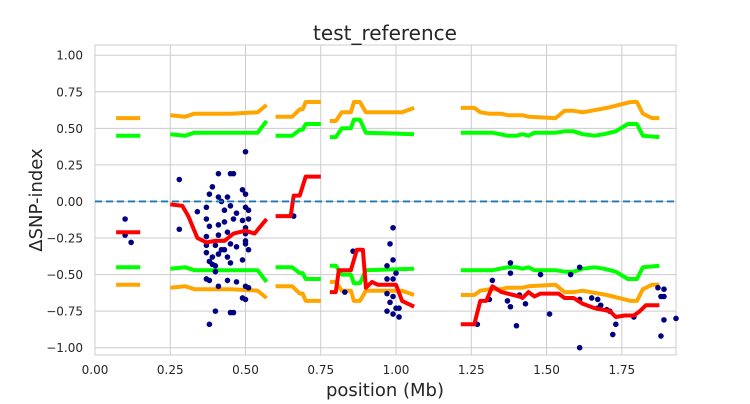 The height and width of the screenshot is (404, 750). Describe the element at coordinates (396, 370) in the screenshot. I see `x-tick-label: 1.00` at that location.